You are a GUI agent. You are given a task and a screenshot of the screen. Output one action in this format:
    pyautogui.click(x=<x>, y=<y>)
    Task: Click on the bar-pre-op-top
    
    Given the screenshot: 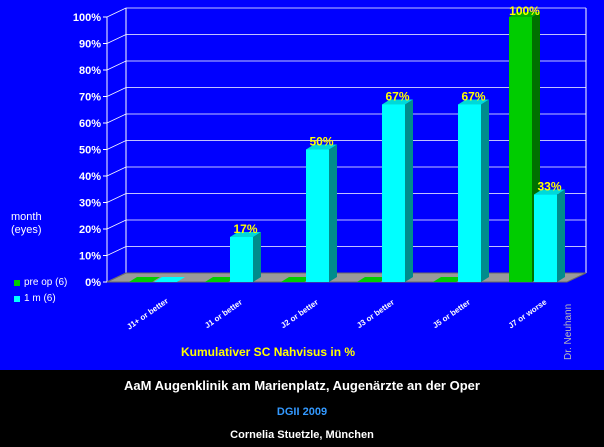 What is the action you would take?
    pyautogui.click(x=524, y=14)
    